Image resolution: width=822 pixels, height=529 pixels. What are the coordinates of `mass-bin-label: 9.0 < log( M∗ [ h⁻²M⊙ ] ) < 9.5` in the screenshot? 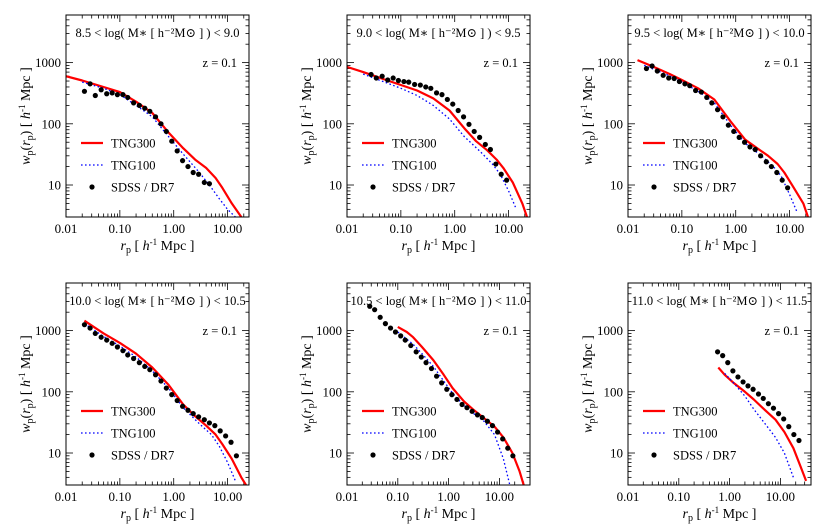 It's located at (439, 33).